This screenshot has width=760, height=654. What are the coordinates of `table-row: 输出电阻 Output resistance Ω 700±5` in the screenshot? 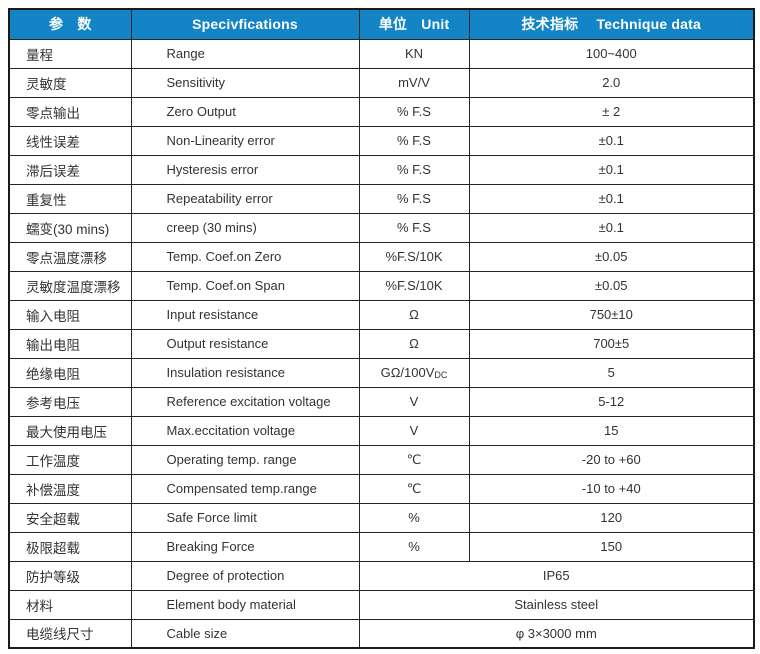 It's located at (381, 343).